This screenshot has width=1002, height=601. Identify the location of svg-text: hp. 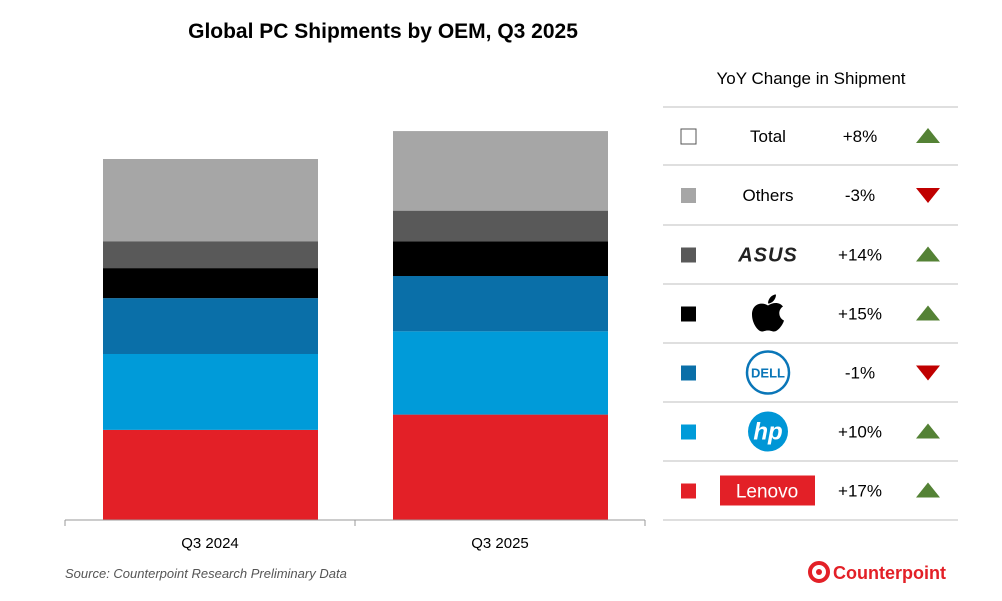
(767, 432).